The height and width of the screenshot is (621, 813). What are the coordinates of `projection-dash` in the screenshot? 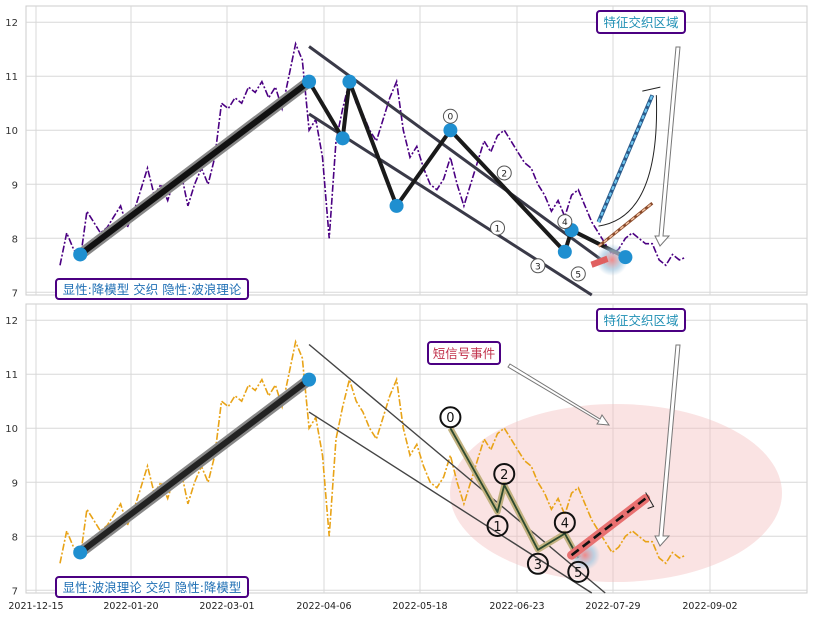 It's located at (608, 527).